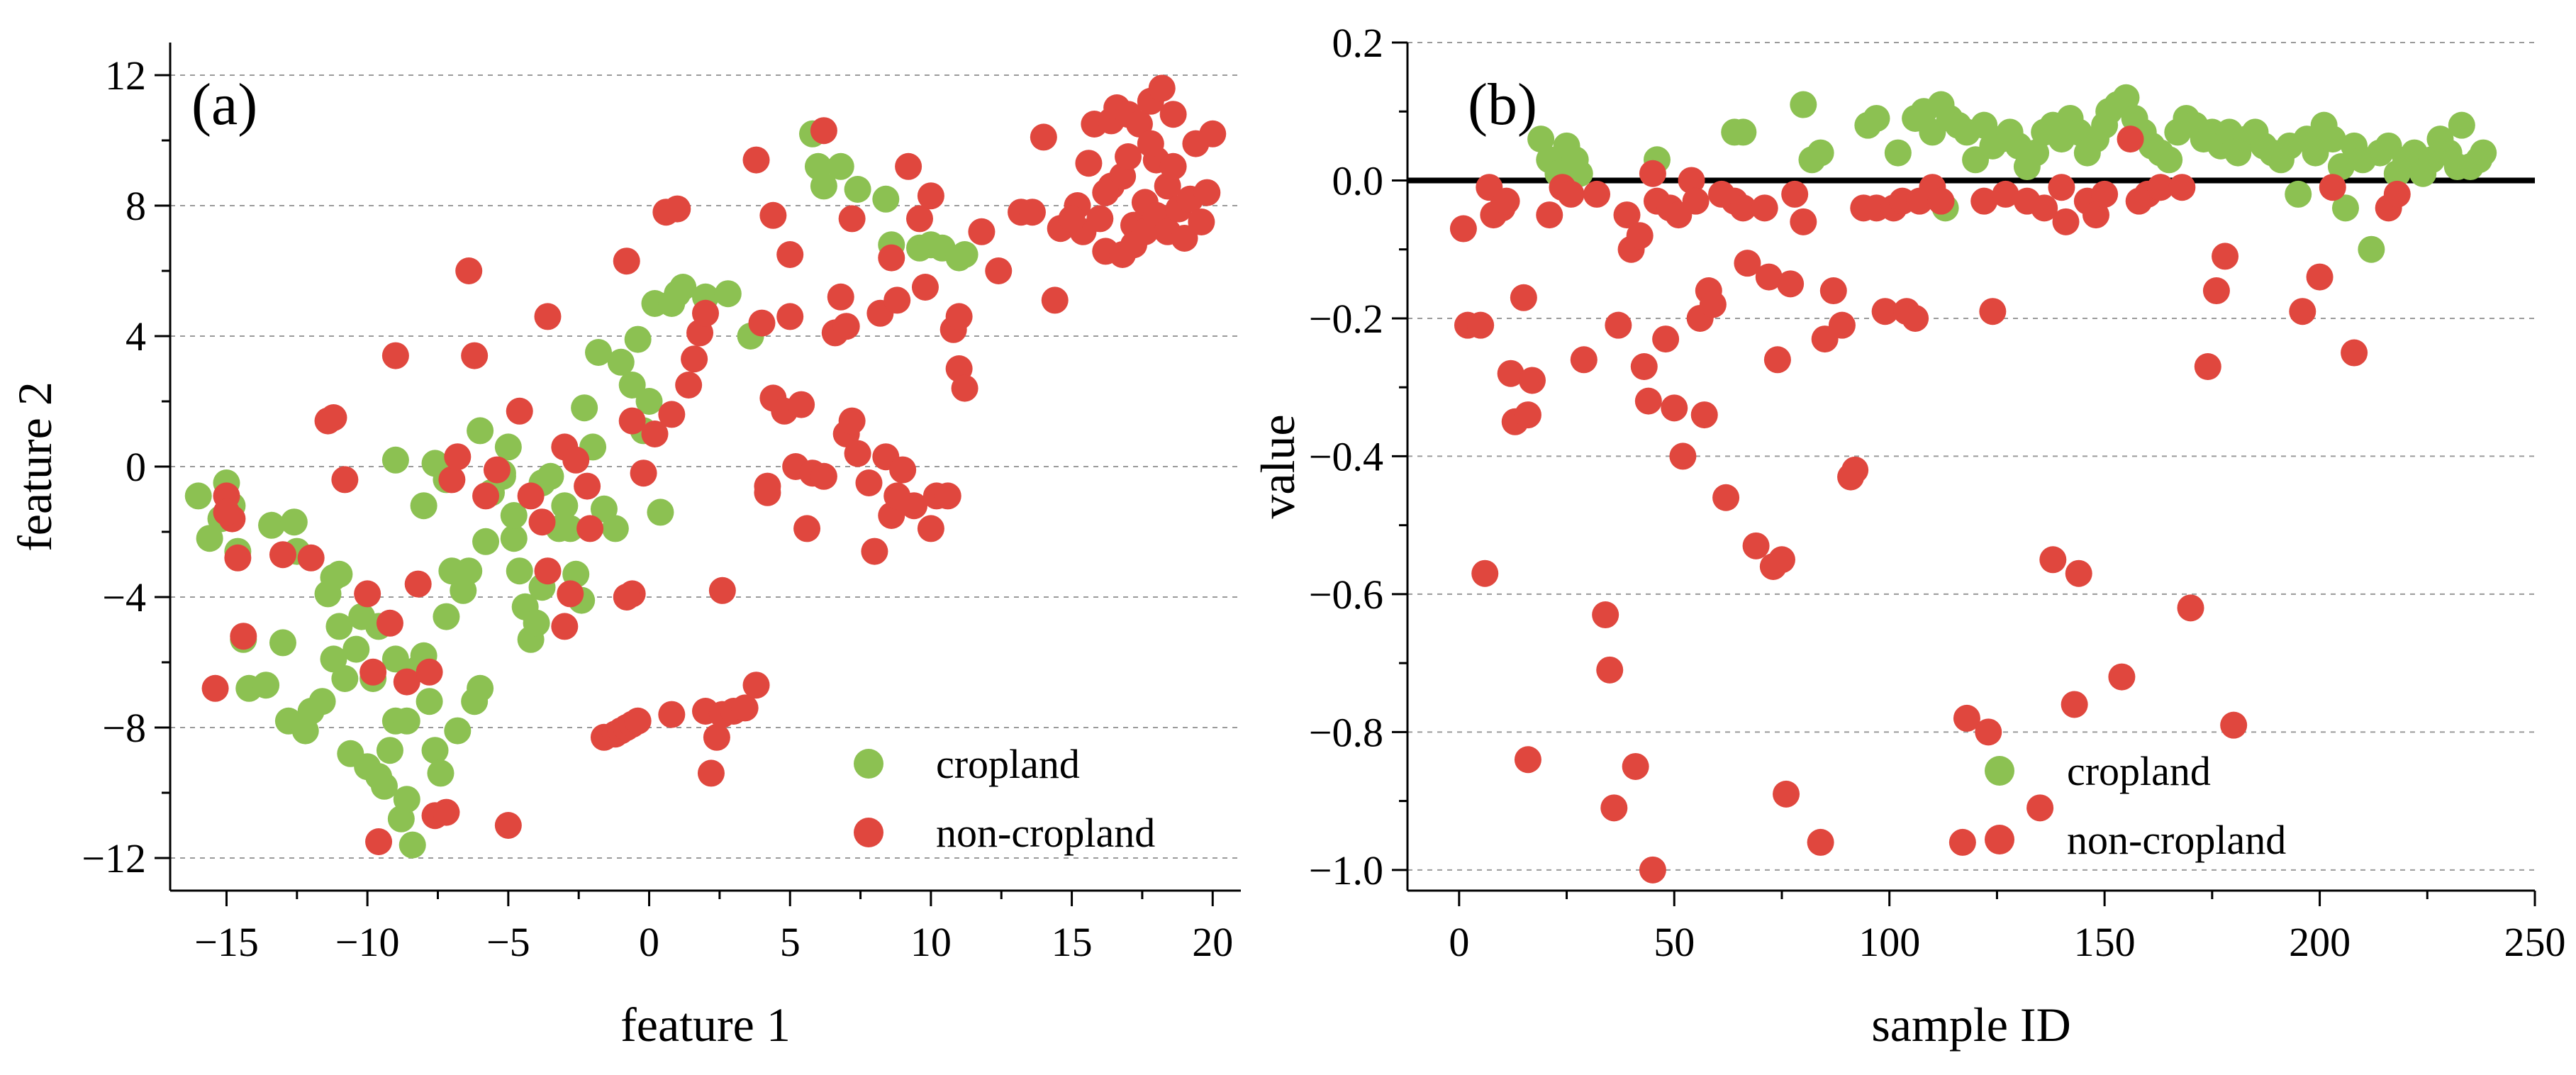 This screenshot has width=2576, height=1075. Describe the element at coordinates (114, 858) in the screenshot. I see `y-tick-label: −12` at that location.